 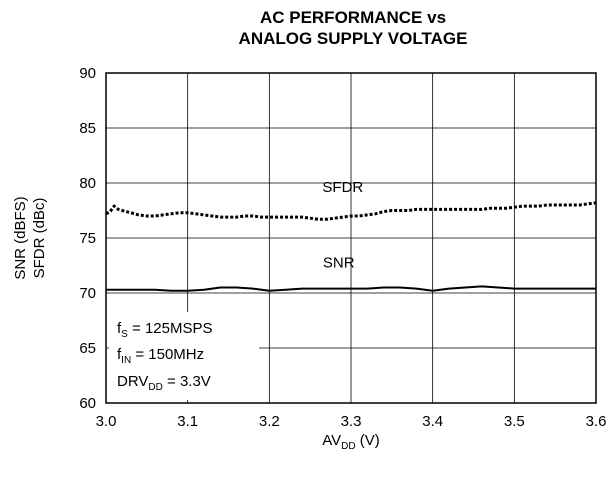 I want to click on y-tick-label: 75, so click(x=87, y=238).